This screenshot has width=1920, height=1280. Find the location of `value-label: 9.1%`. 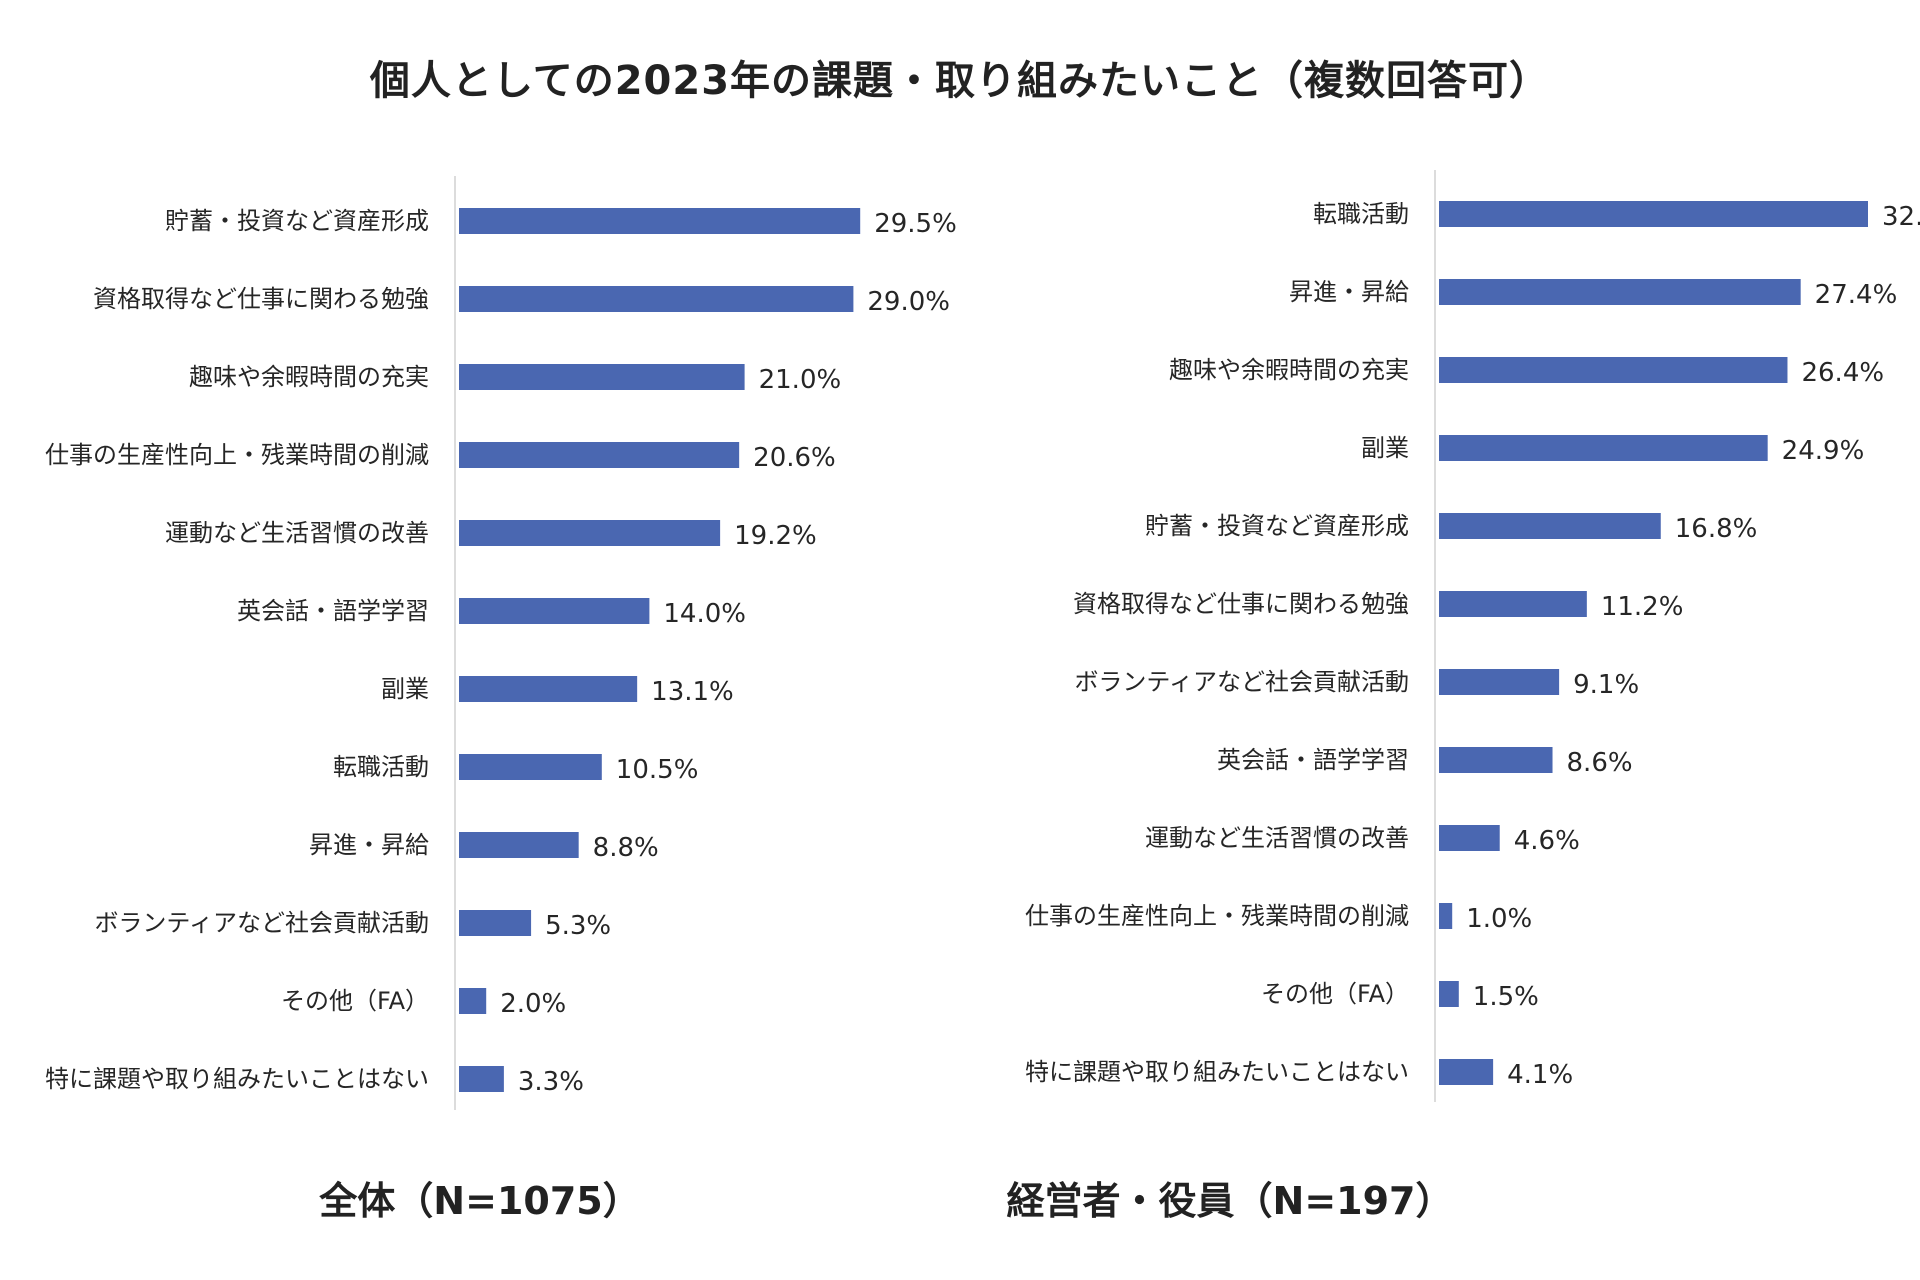

value-label: 9.1% is located at coordinates (1606, 685).